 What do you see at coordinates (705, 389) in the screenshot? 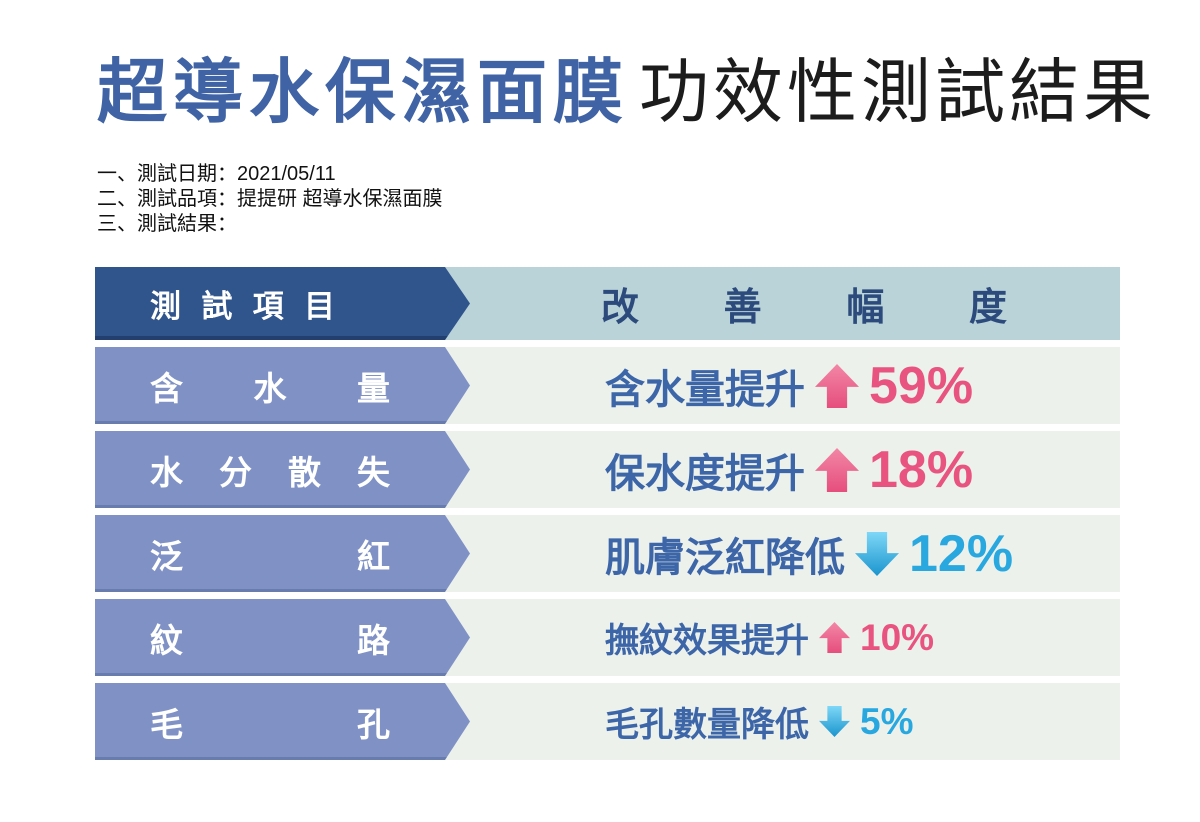
I see `row-result-text: 含水量提升` at bounding box center [705, 389].